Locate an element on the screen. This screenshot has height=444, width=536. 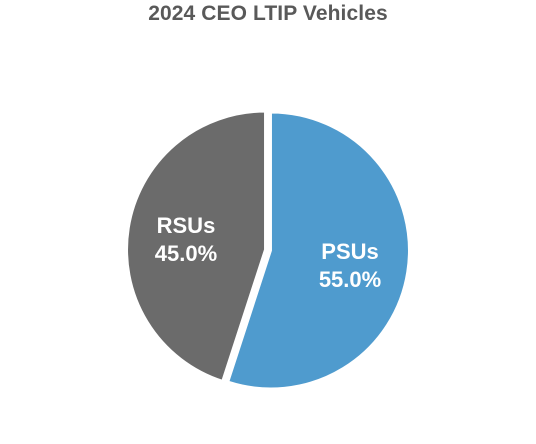
chart-title: 2024 CEO LTIP Vehicles is located at coordinates (268, 13).